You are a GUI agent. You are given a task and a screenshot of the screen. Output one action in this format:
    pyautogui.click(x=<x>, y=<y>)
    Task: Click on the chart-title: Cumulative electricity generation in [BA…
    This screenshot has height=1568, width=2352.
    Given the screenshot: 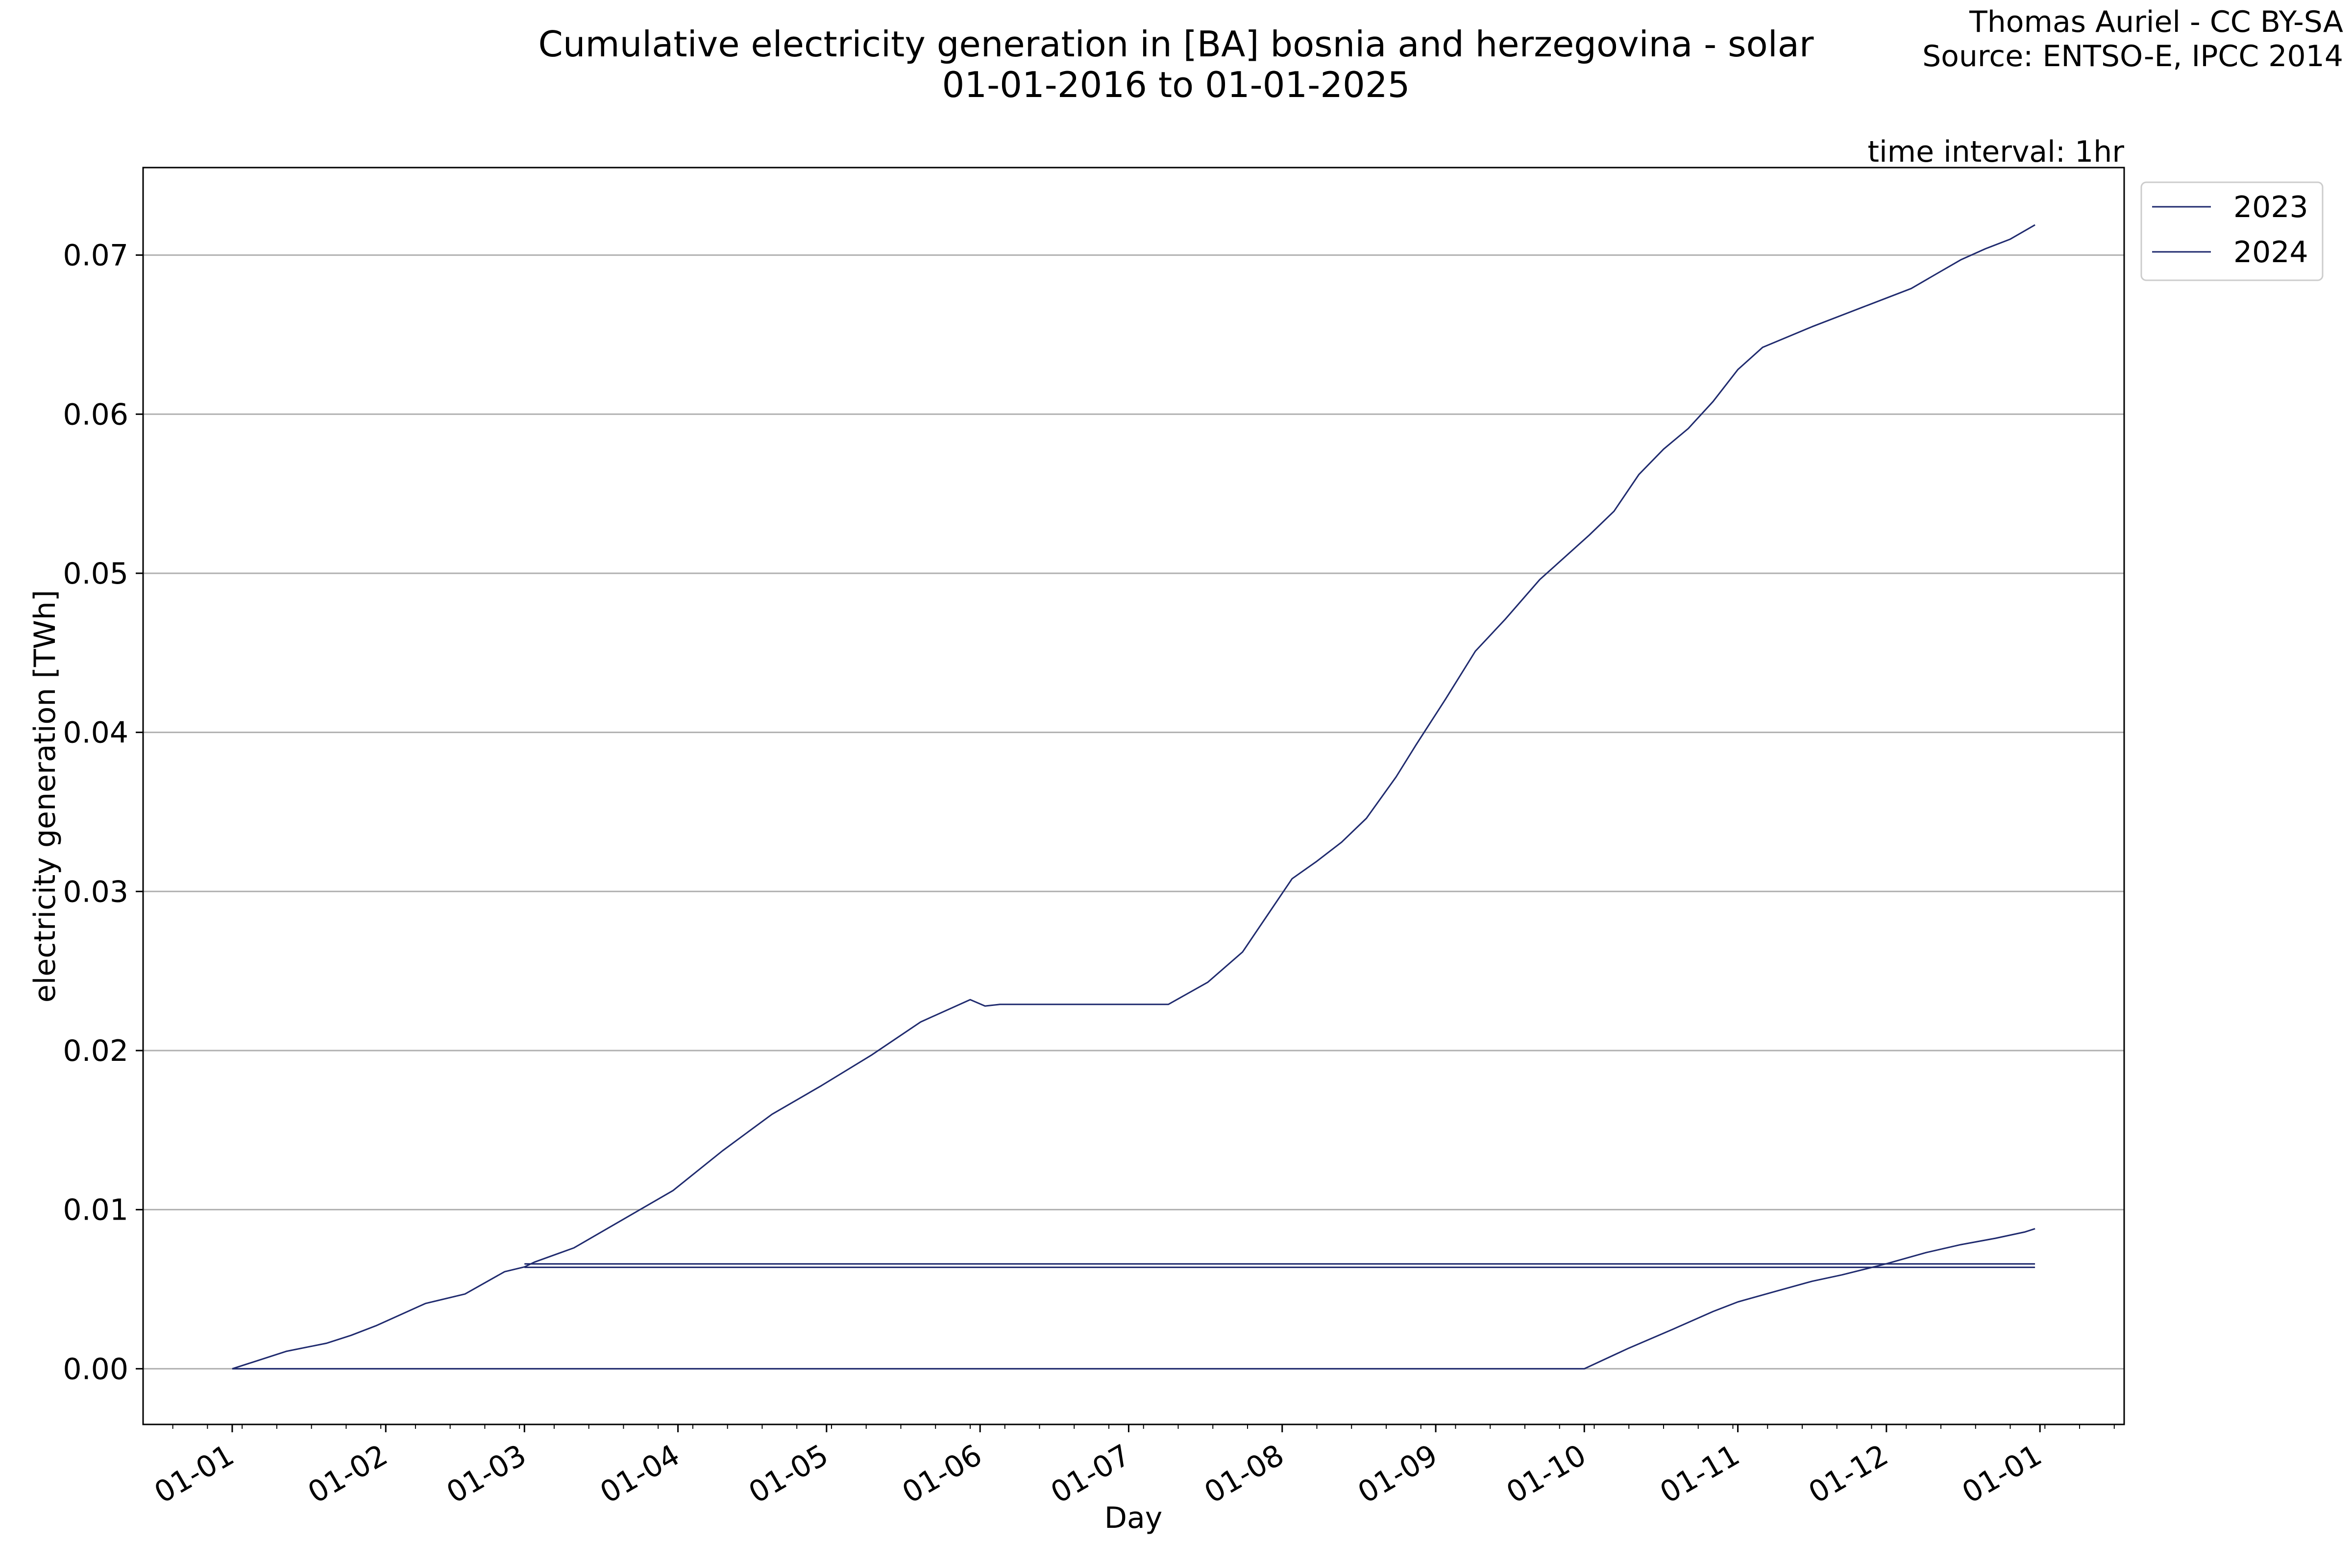 What is the action you would take?
    pyautogui.click(x=1176, y=44)
    